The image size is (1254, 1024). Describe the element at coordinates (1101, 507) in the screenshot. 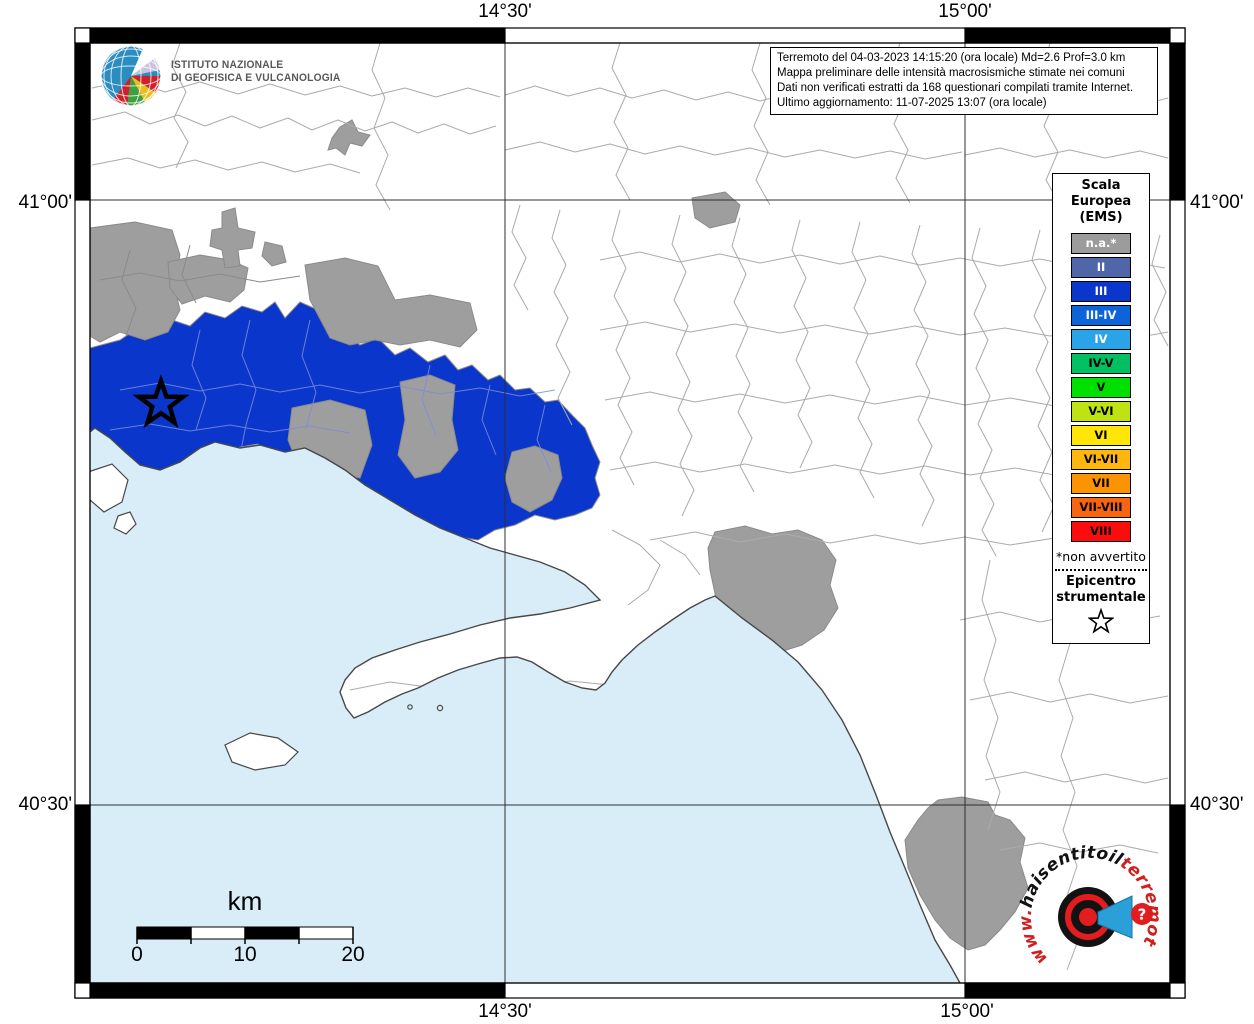

I see `legend-swatch-vii-viii: VII-VIII` at that location.